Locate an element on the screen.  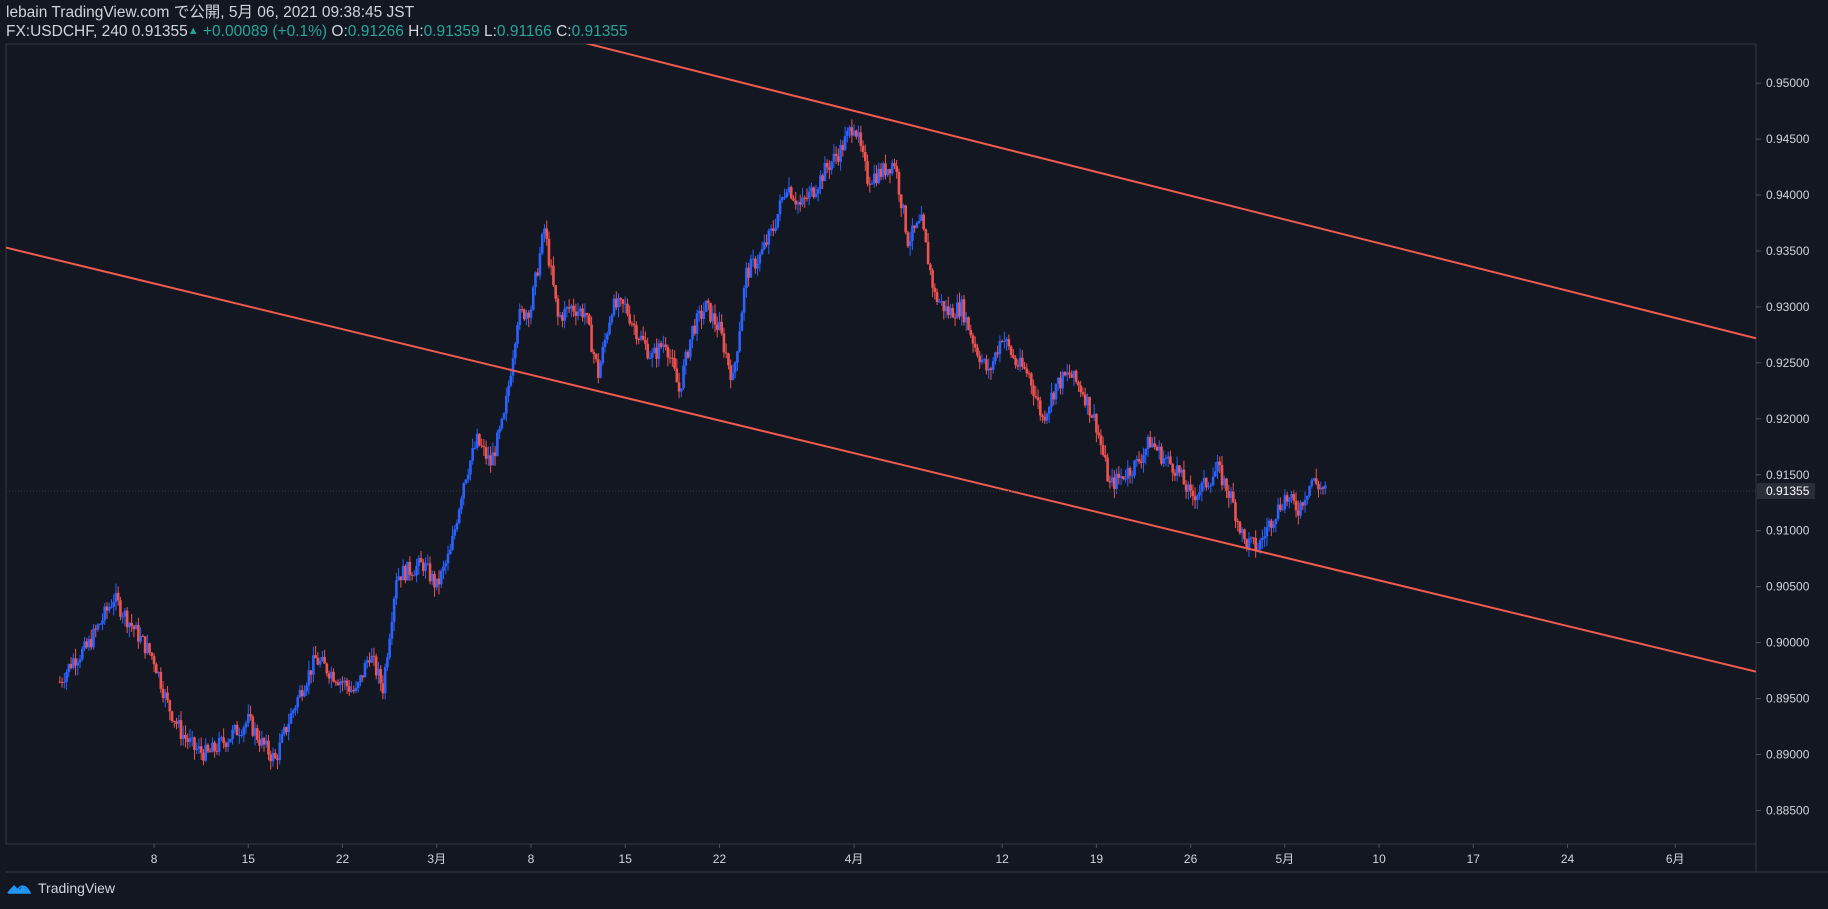
symbol-label: FX:USDCHF, 240 is located at coordinates (67, 31).